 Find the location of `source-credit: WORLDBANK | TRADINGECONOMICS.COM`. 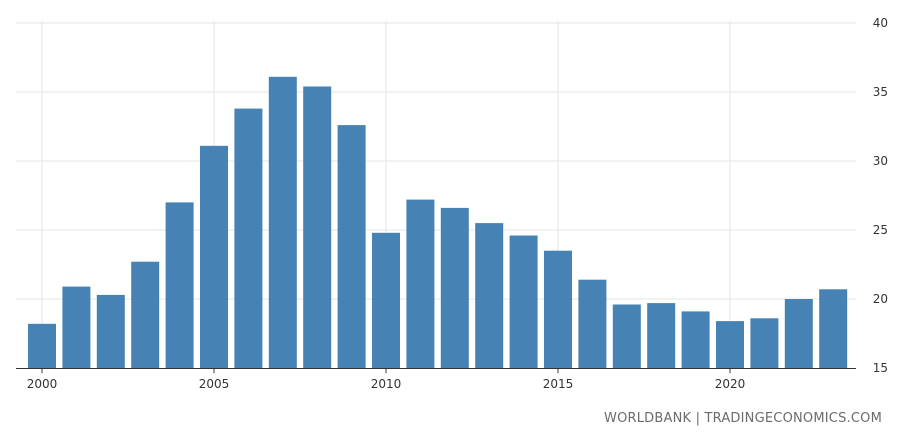

source-credit: WORLDBANK | TRADINGECONOMICS.COM is located at coordinates (743, 418).